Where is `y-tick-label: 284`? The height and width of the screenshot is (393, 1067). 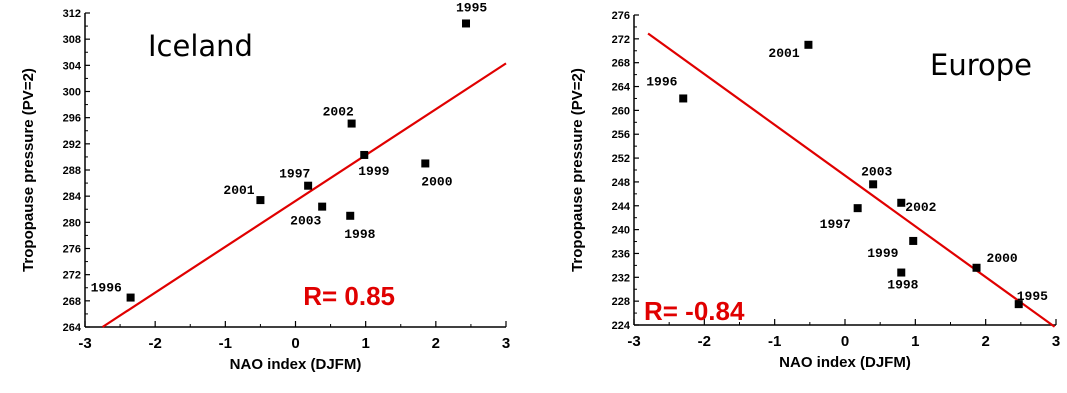
y-tick-label: 284 is located at coordinates (72, 197).